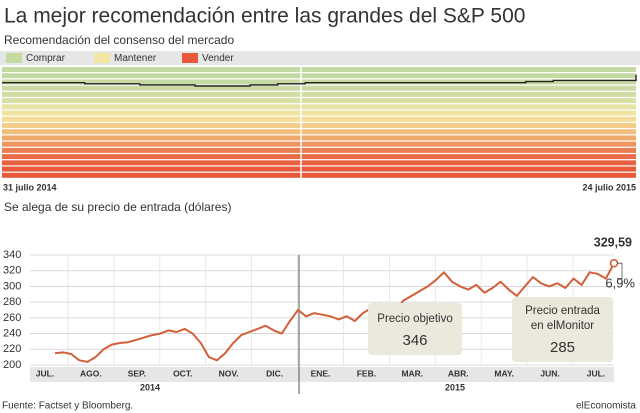  Describe the element at coordinates (119, 40) in the screenshot. I see `subtitle: Recomendación del consenso del mercado` at that location.